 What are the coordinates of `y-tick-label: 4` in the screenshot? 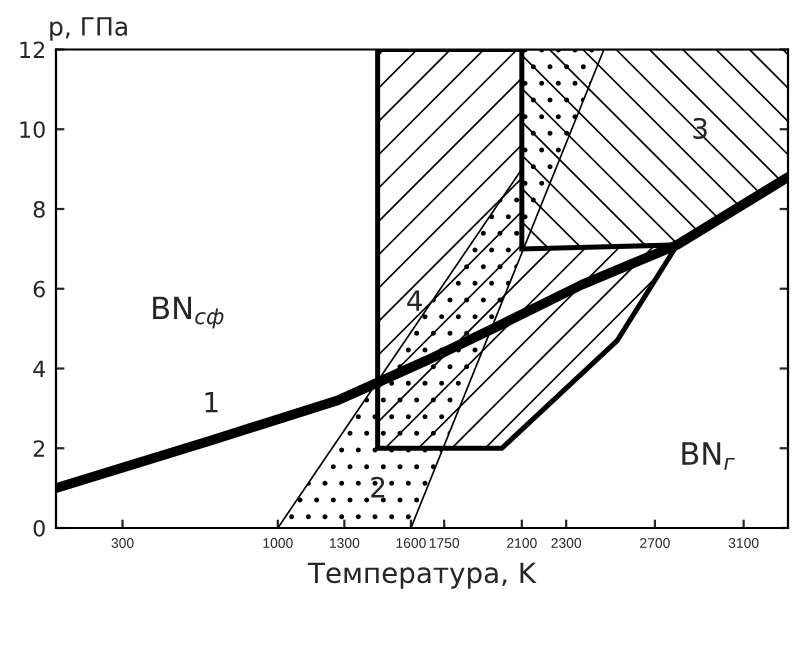 It's located at (39, 368).